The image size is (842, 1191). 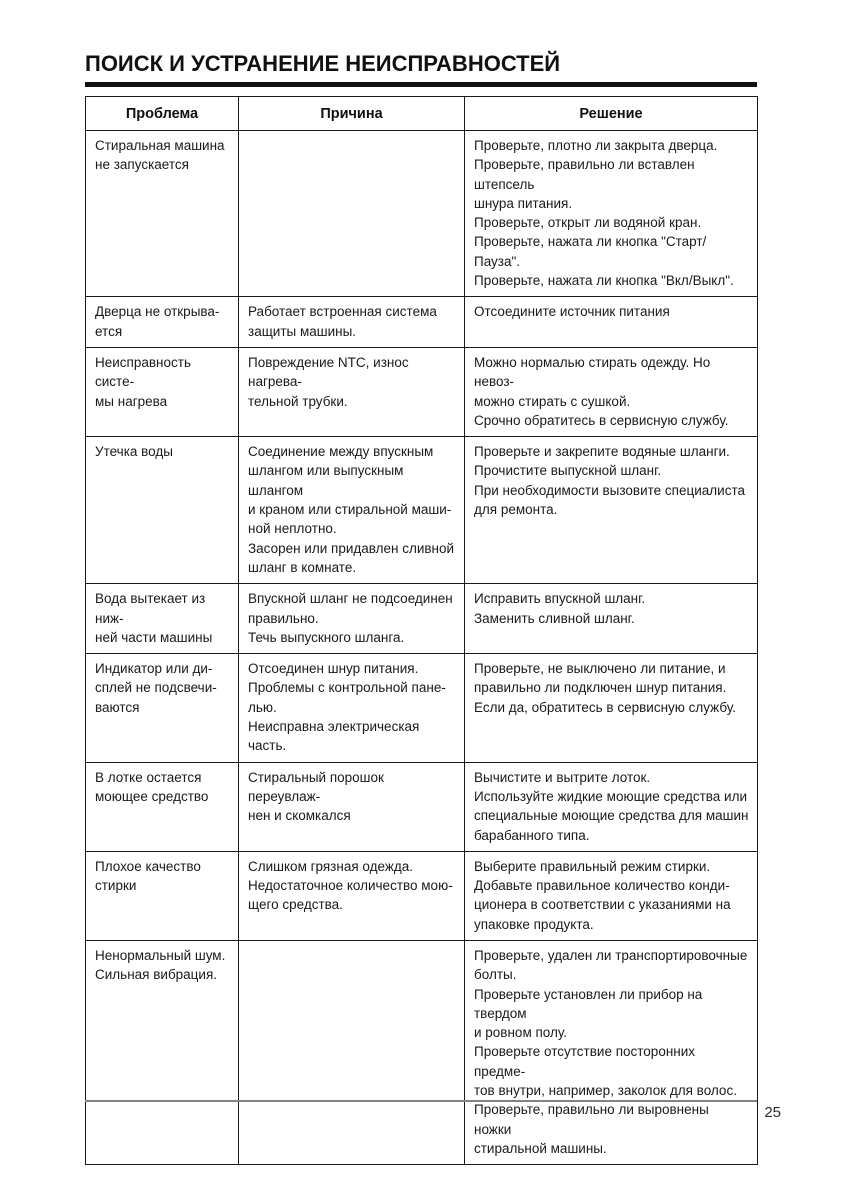 I want to click on cell-problem: Ненормальный шум. Сильная вибрация., so click(x=162, y=1052).